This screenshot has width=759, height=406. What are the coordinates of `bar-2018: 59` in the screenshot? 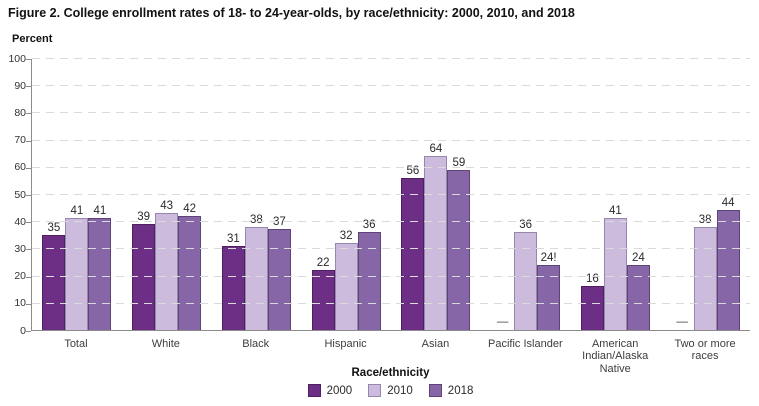 It's located at (459, 243).